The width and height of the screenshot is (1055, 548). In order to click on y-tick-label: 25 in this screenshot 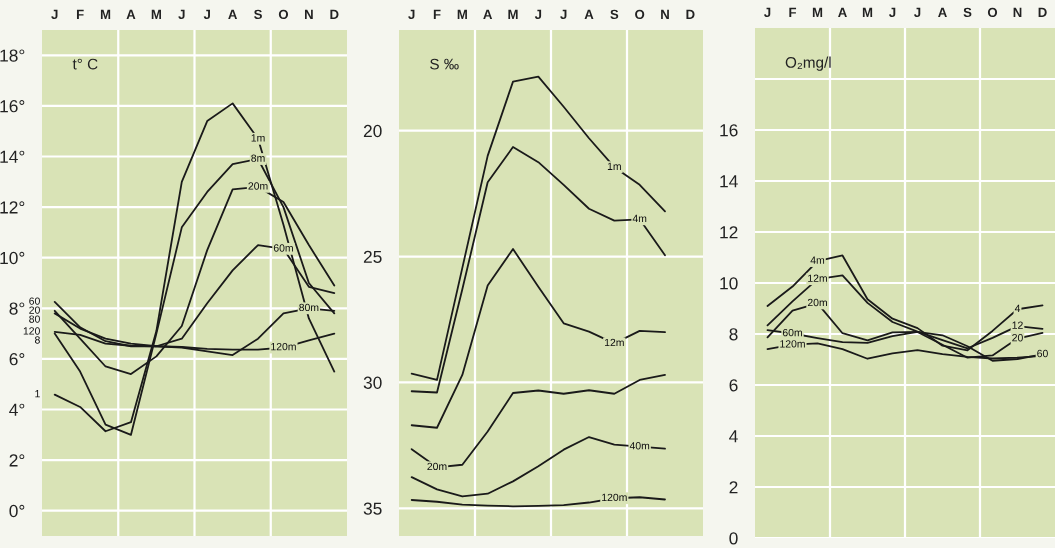, I will do `click(372, 257)`.